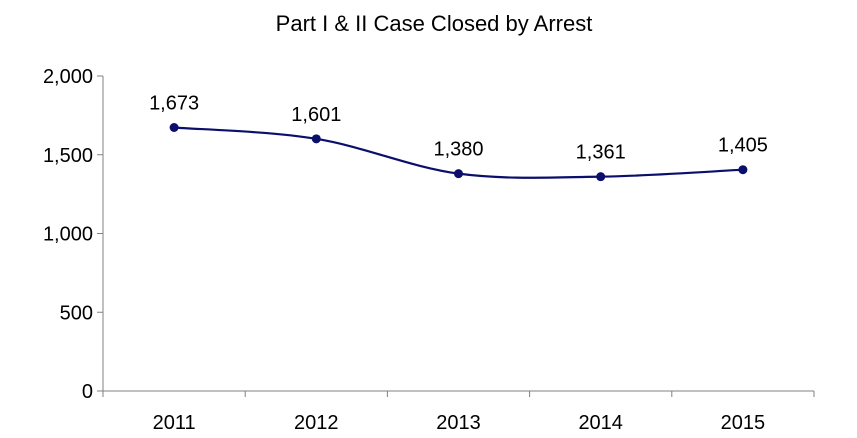 Image resolution: width=857 pixels, height=438 pixels. What do you see at coordinates (68, 235) in the screenshot?
I see `y-tick-label: 1,000` at bounding box center [68, 235].